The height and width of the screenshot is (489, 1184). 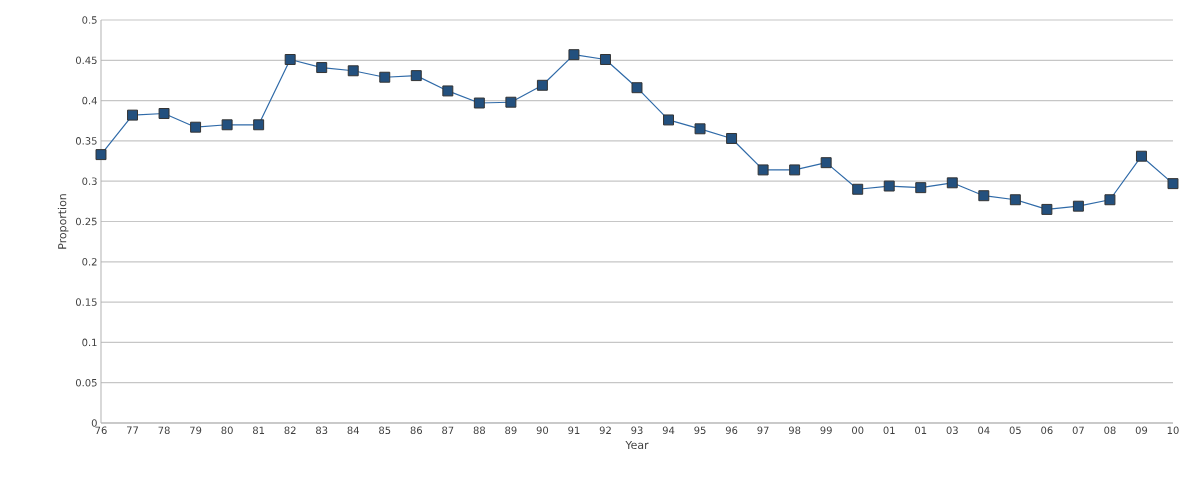 I want to click on x-tick-label: 00, so click(x=858, y=430).